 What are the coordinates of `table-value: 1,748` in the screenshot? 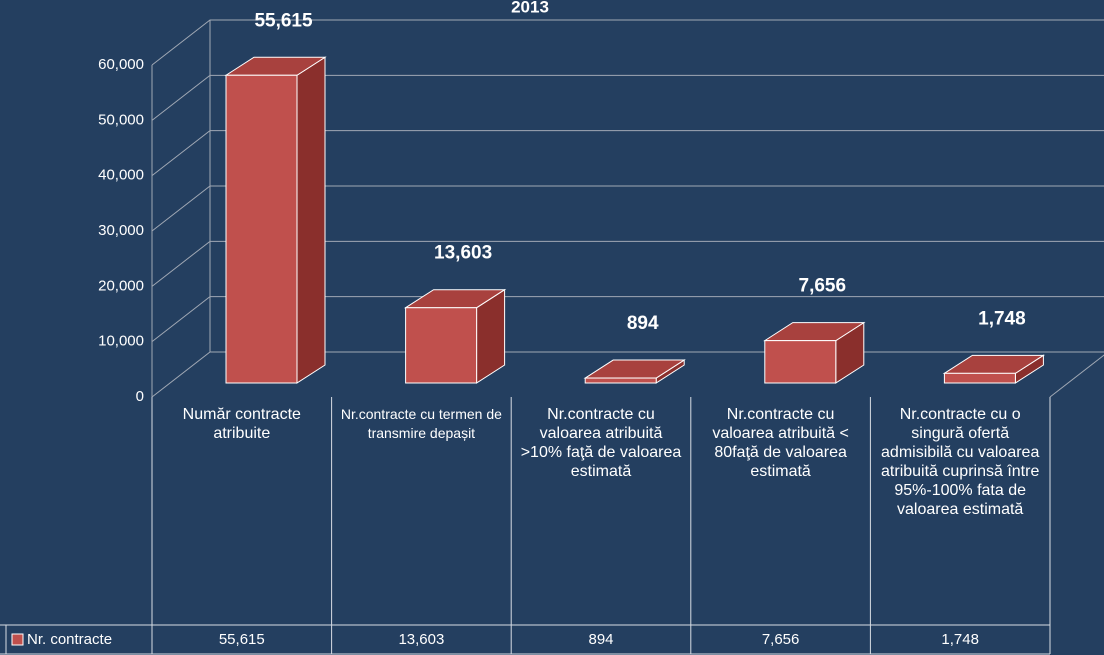 It's located at (960, 639).